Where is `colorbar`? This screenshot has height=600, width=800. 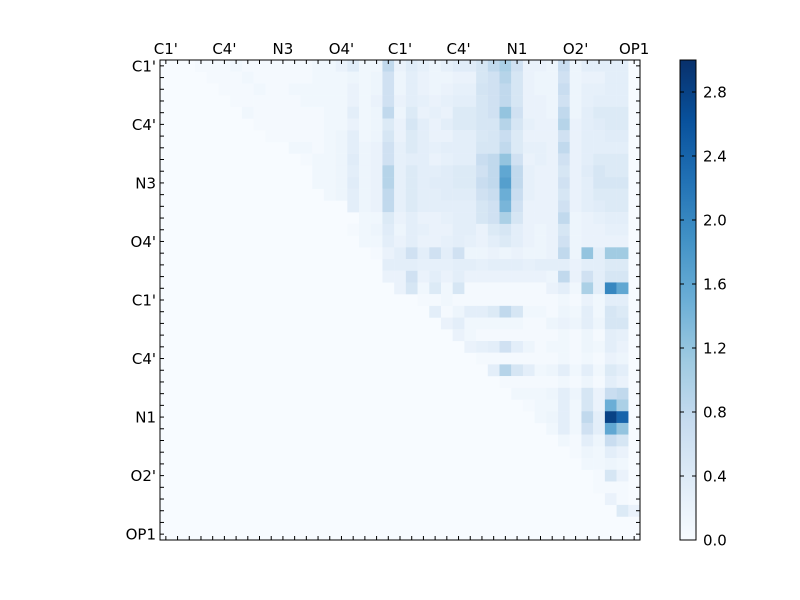
colorbar is located at coordinates (688, 300).